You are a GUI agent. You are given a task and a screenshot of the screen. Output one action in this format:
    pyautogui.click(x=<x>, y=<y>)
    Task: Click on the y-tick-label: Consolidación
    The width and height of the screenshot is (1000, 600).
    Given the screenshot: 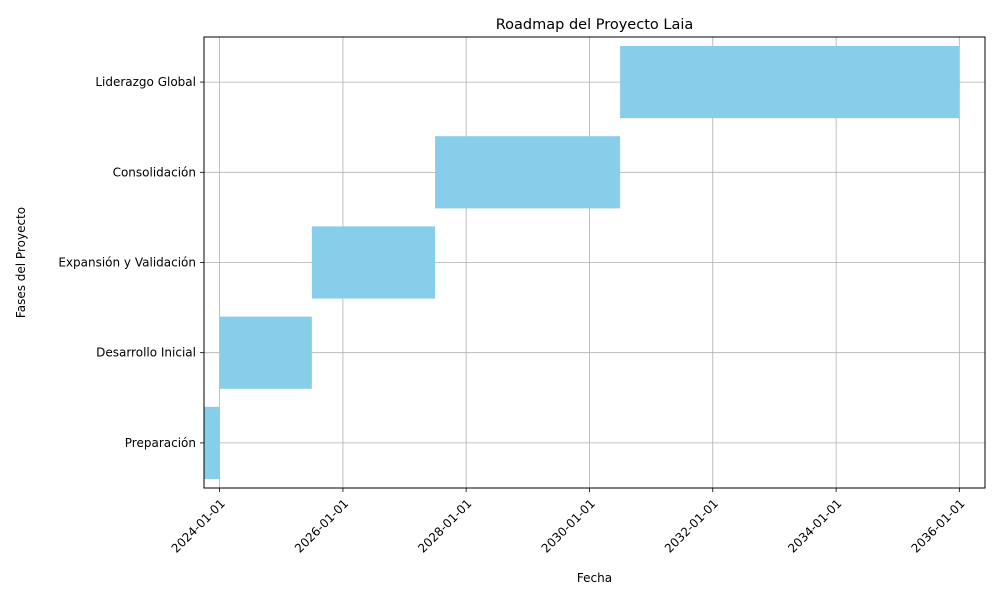 What is the action you would take?
    pyautogui.click(x=154, y=172)
    